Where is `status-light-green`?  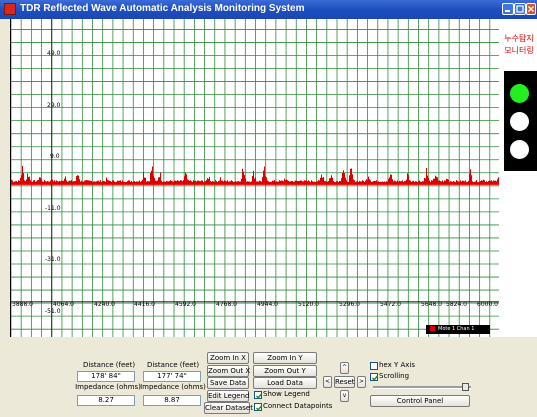
status-light-green is located at coordinates (519, 93).